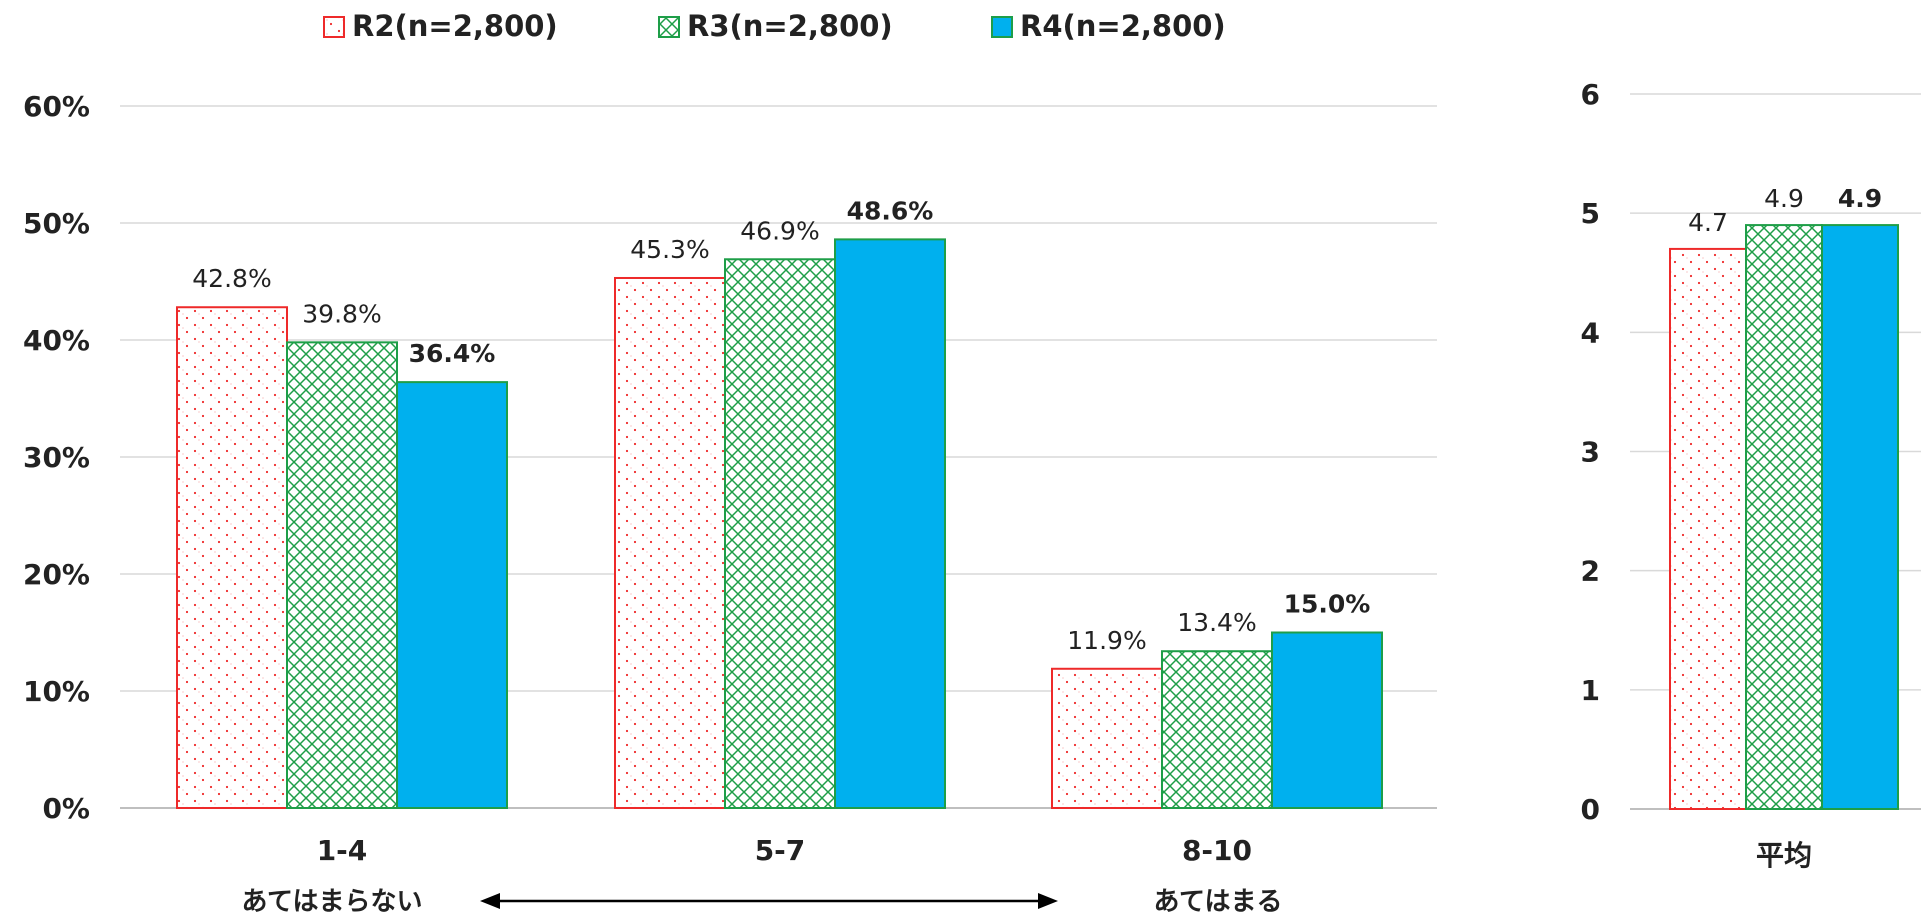  Describe the element at coordinates (1784, 198) in the screenshot. I see `data-label-r3: 4.9` at that location.